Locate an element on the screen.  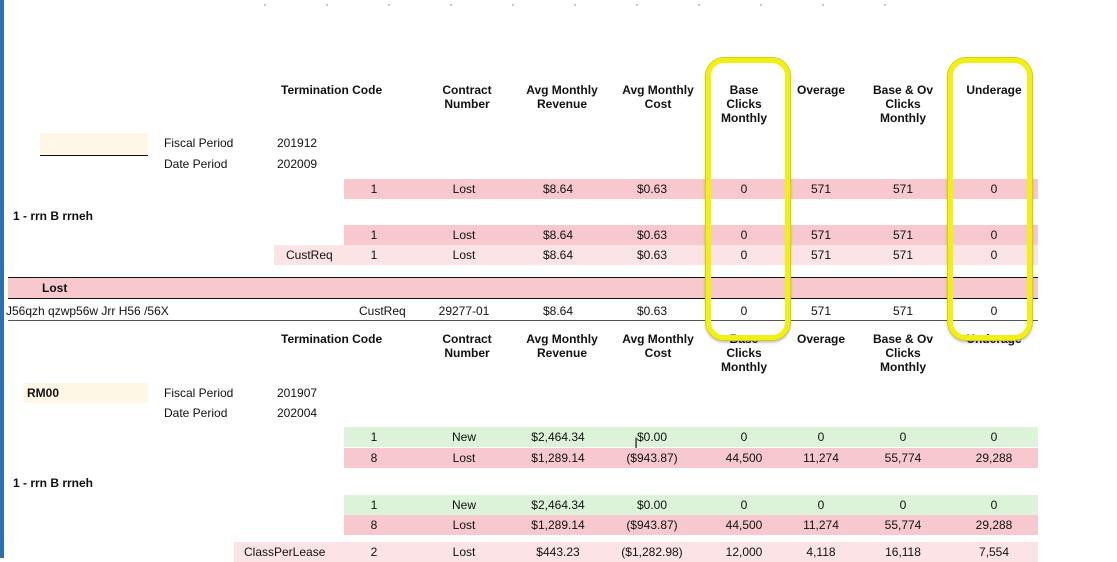
header-base-clicks: Base Clicks Monthly is located at coordinates (744, 104).